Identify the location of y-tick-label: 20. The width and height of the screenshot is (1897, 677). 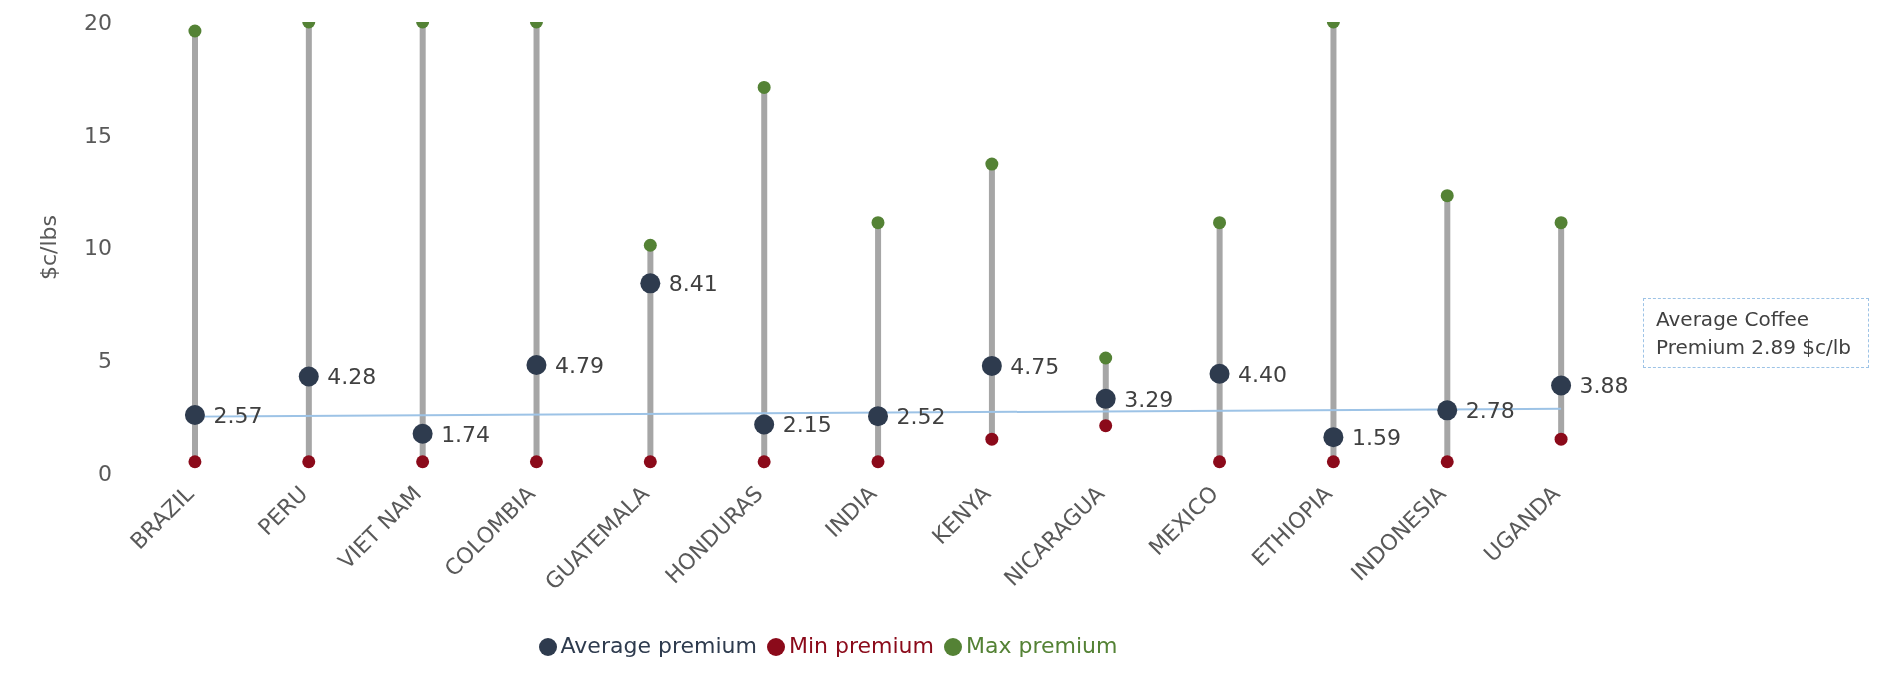
(98, 22).